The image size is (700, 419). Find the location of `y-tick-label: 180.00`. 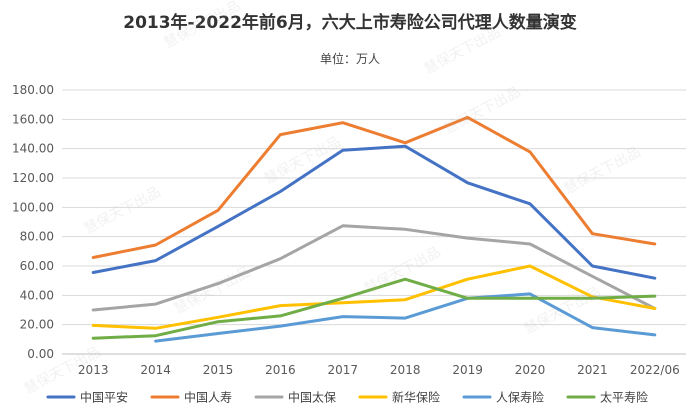

y-tick-label: 180.00 is located at coordinates (33, 90).